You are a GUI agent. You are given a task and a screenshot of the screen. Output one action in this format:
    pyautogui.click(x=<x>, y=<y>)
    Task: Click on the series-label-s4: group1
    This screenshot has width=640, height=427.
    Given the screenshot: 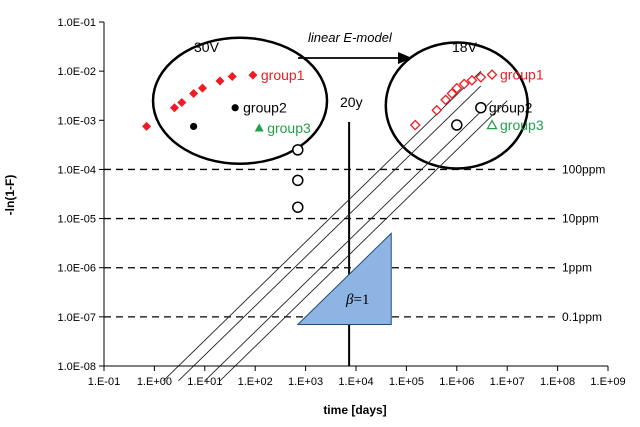 What is the action you would take?
    pyautogui.click(x=522, y=75)
    